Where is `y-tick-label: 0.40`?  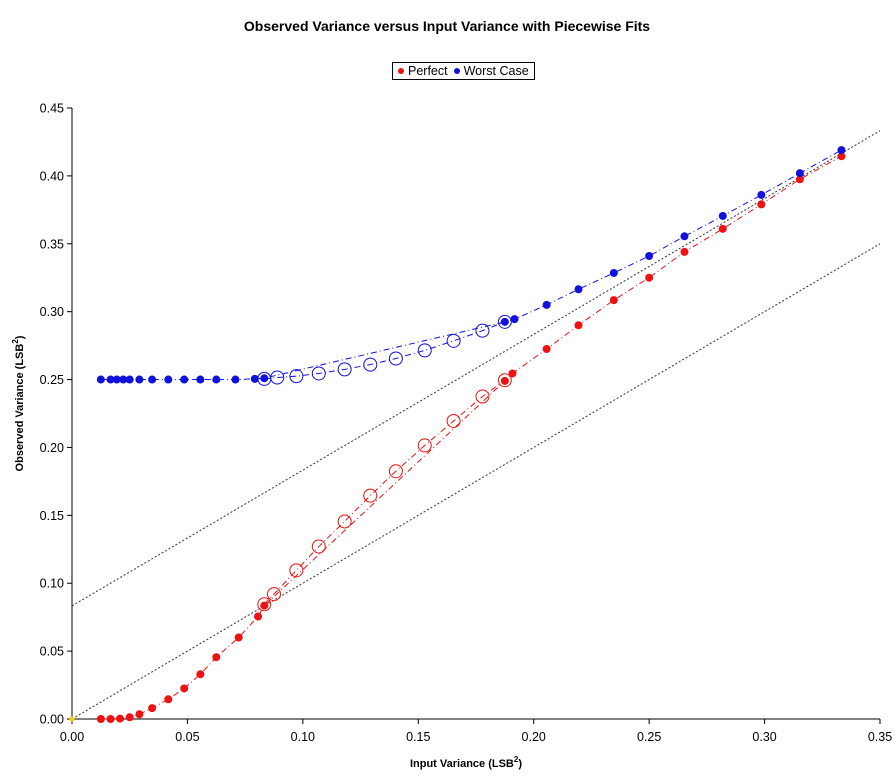 y-tick-label: 0.40 is located at coordinates (52, 176).